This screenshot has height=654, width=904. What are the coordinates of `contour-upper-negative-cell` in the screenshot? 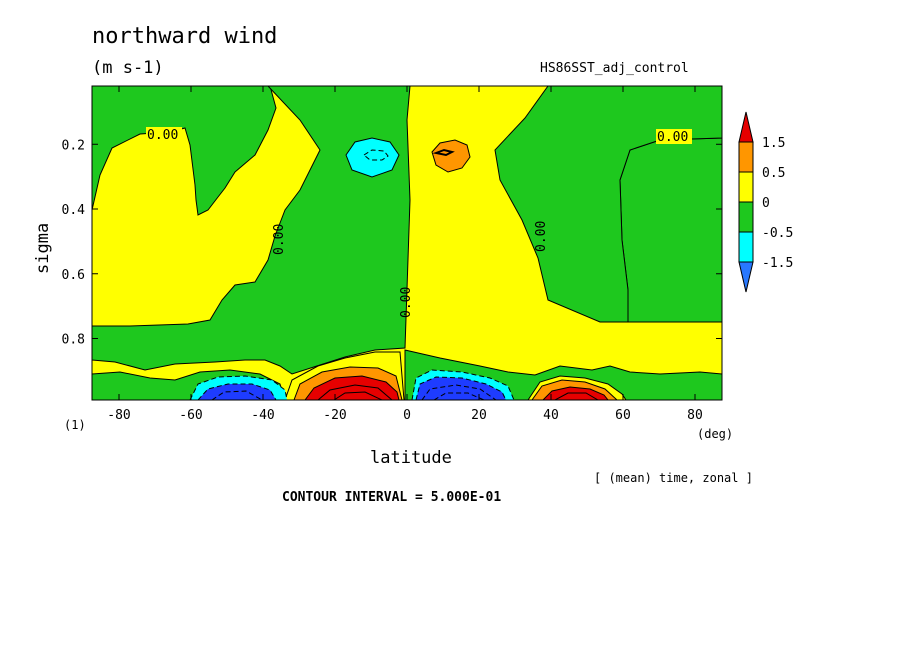 It's located at (372, 157).